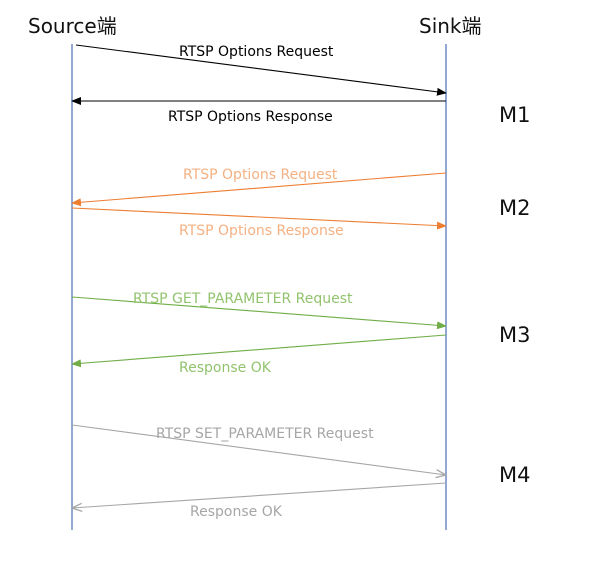 This screenshot has width=604, height=567. I want to click on message-arrow-m4-request, so click(258, 449).